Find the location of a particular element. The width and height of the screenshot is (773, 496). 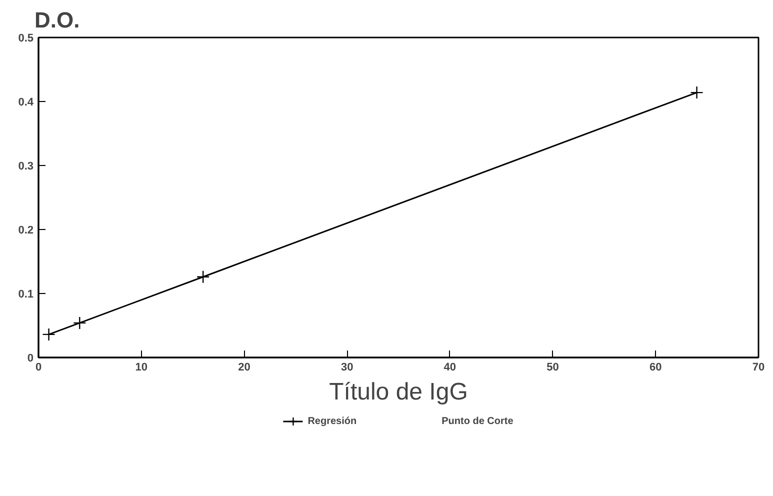

x-tick-label: 20 is located at coordinates (244, 368).